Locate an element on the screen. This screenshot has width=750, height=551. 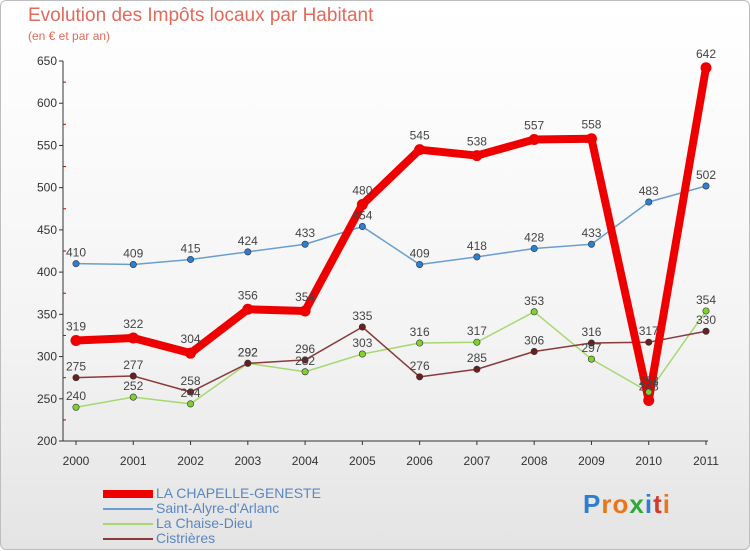
data-label-la-chapelle-geneste: 356 is located at coordinates (248, 295).